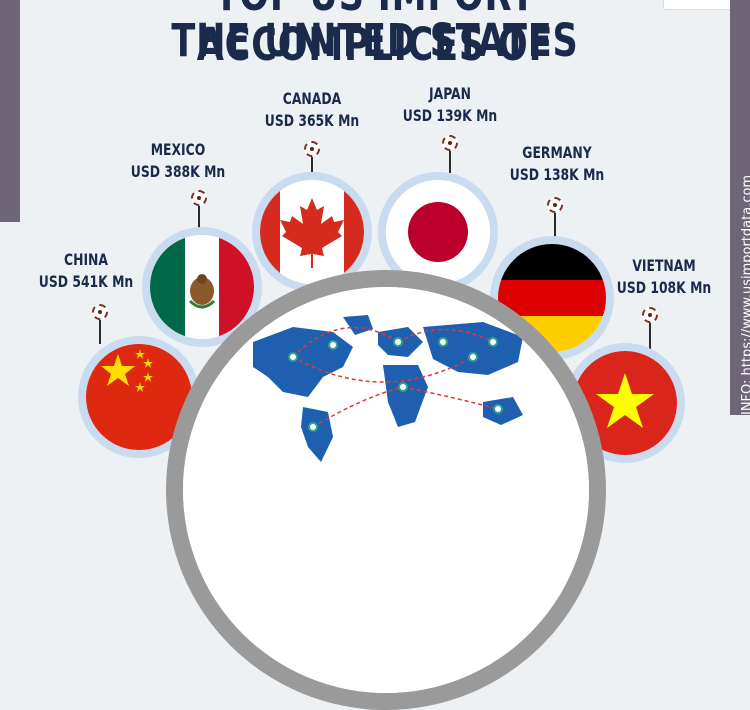 The image size is (750, 710). I want to click on country-name: CANADA, so click(312, 98).